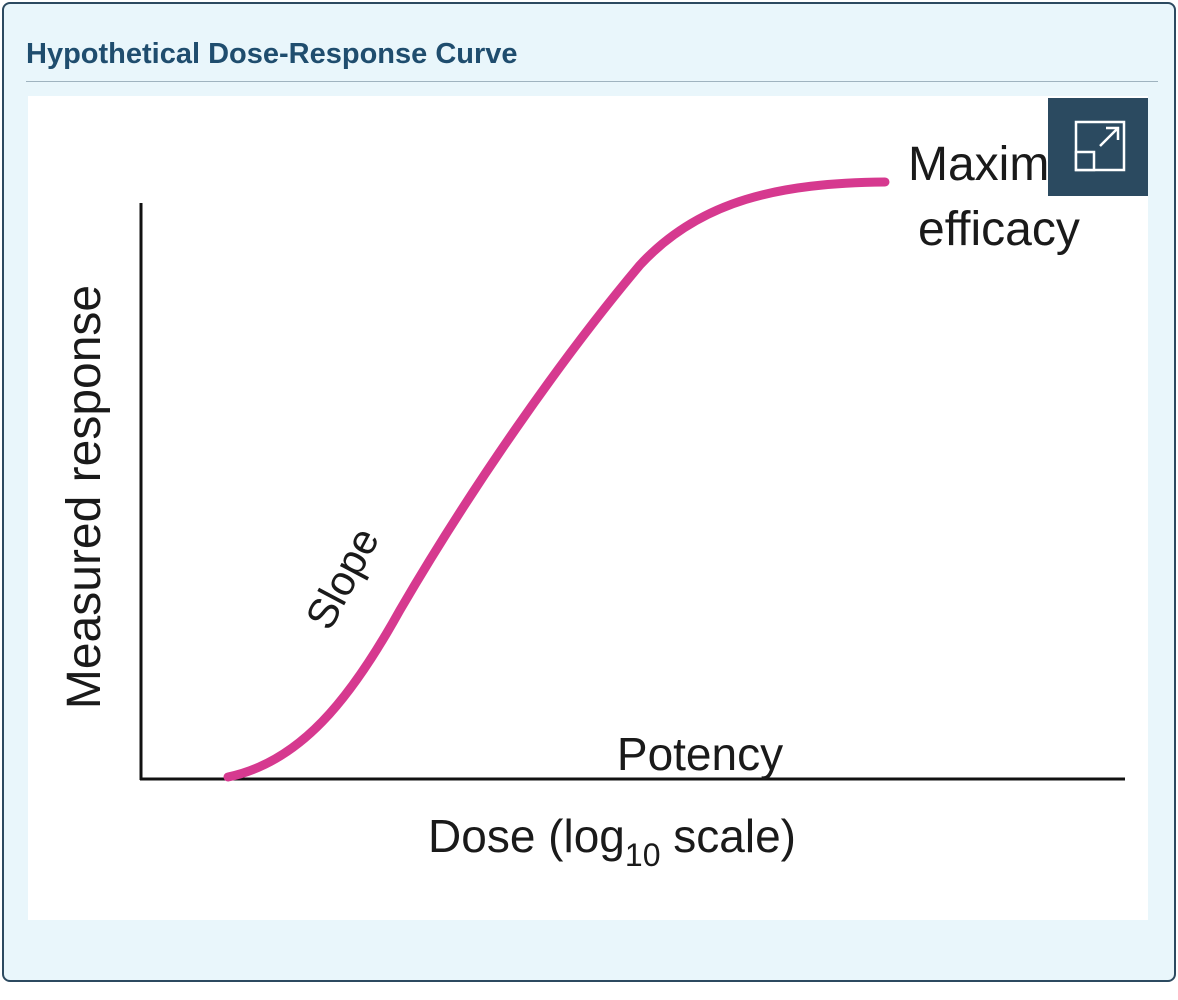  Describe the element at coordinates (272, 54) in the screenshot. I see `panel-title: Hypothetical Dose-Response Curve` at that location.